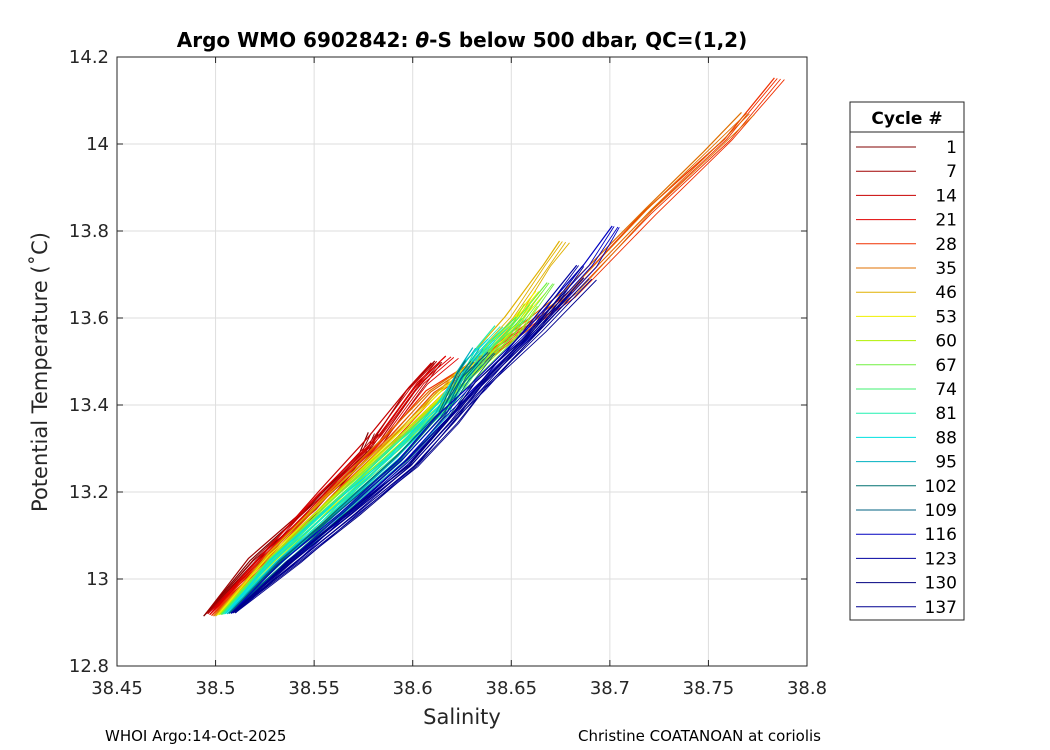 The width and height of the screenshot is (1050, 750). Describe the element at coordinates (588, 40) in the screenshot. I see `chart-title-suffix: -S below 500 dbar, QC=(1,2)` at that location.